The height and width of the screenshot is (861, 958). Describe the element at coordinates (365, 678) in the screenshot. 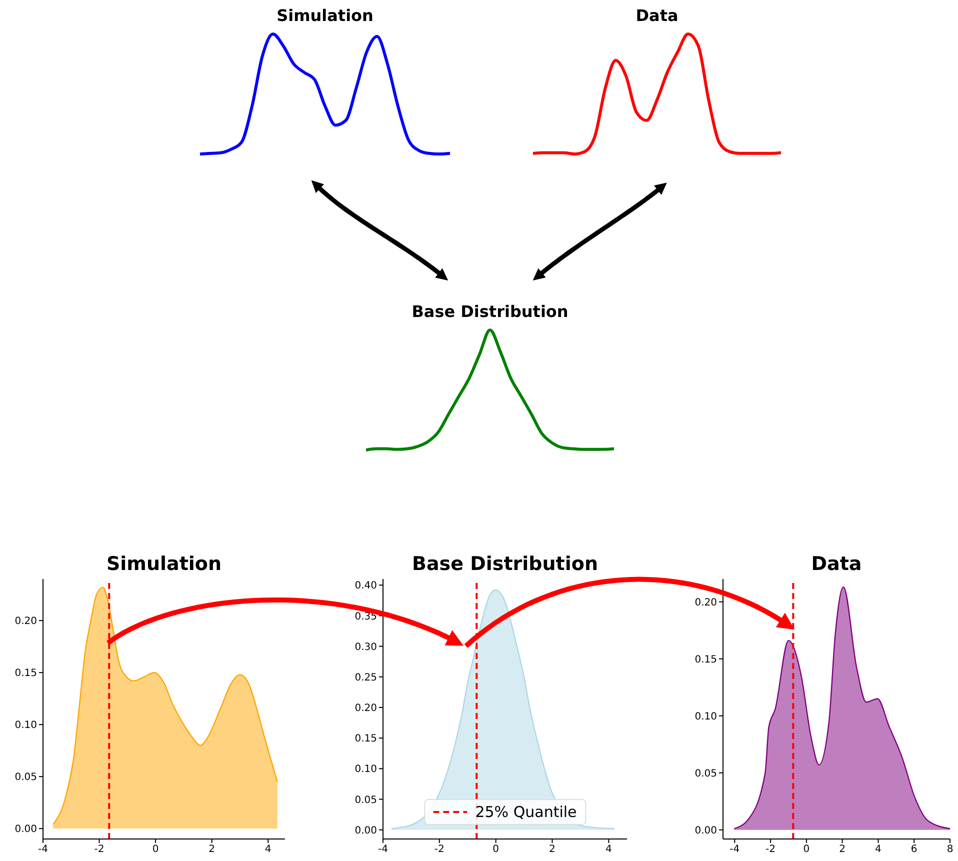

I see `y-tick-label: 0.25` at that location.